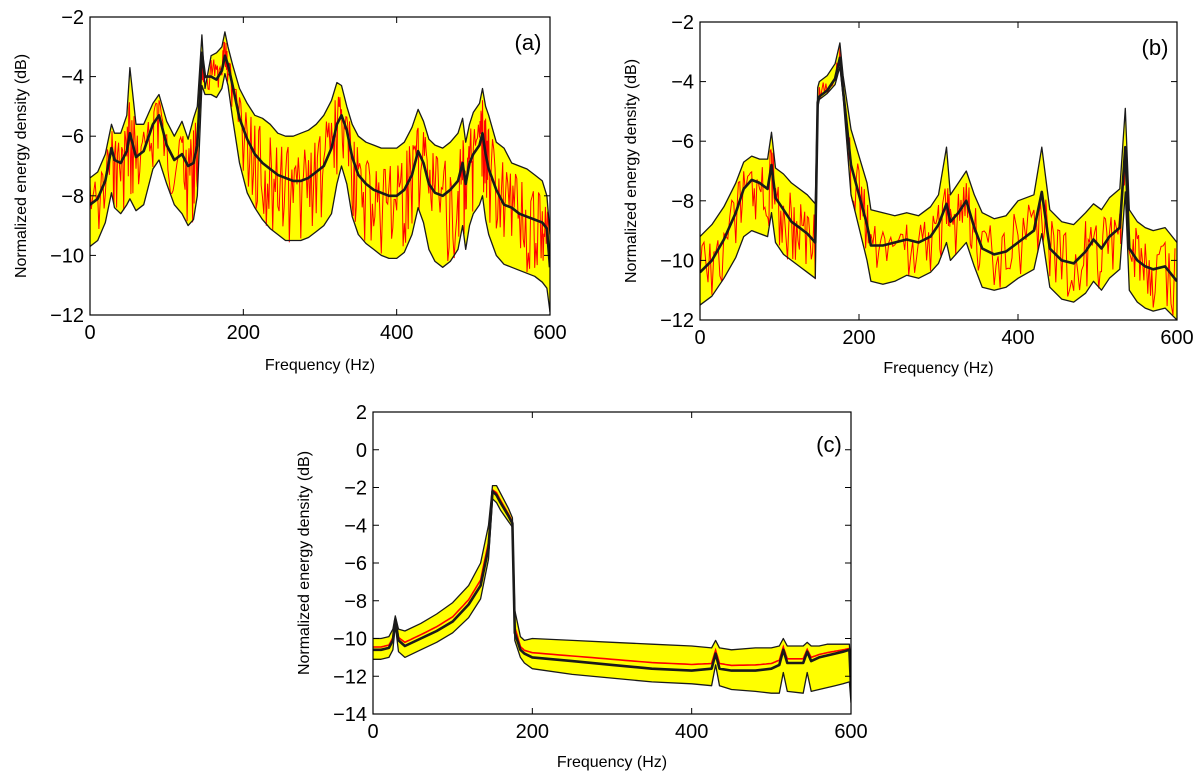 The width and height of the screenshot is (1200, 776). I want to click on y-tick-label: 2, so click(361, 413).